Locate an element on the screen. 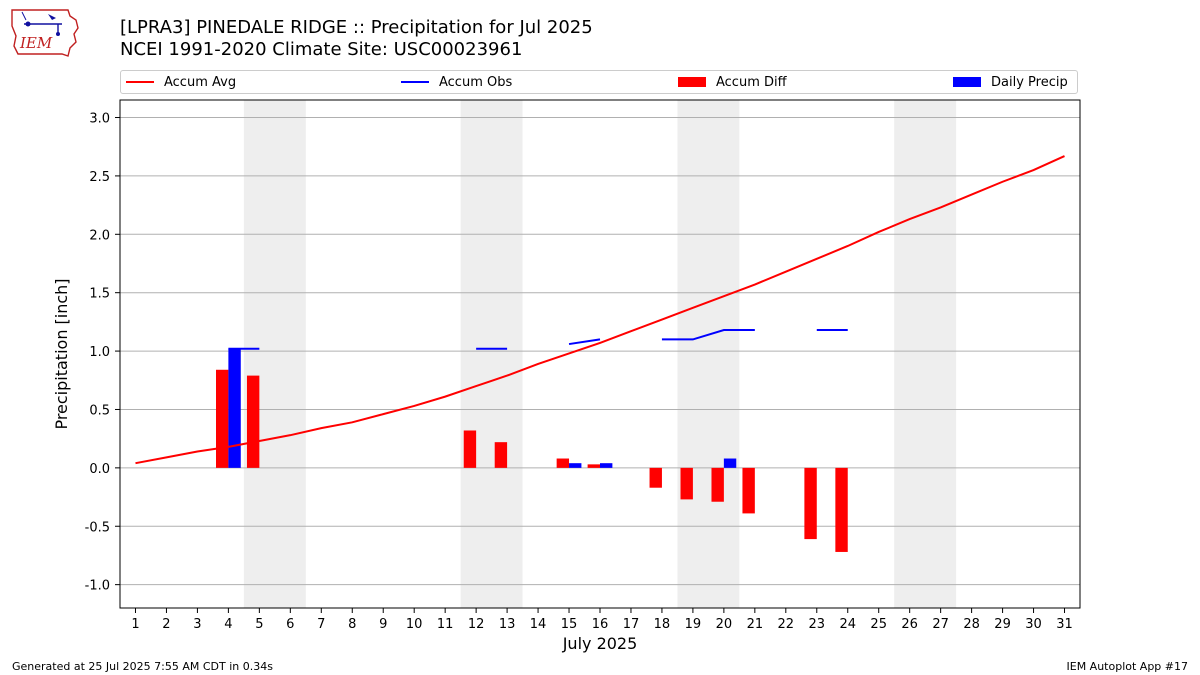 The height and width of the screenshot is (675, 1200). legend-label-accum-obs: Accum Obs is located at coordinates (476, 82).